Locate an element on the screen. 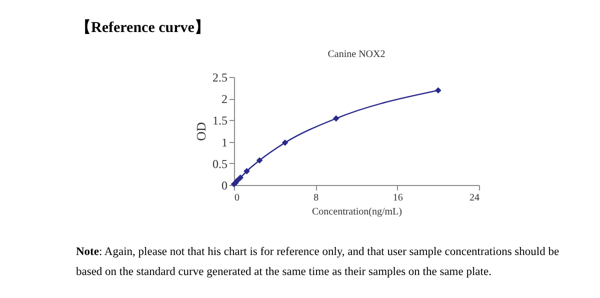 The image size is (600, 298). x-tick-label: 24 is located at coordinates (475, 198).